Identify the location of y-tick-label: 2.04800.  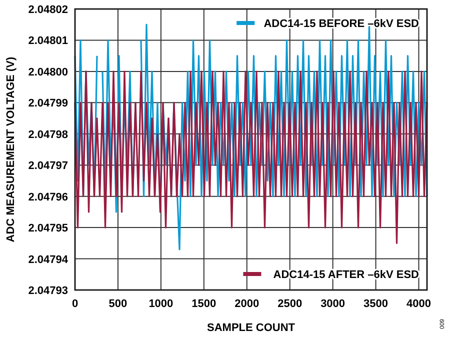
(48, 72).